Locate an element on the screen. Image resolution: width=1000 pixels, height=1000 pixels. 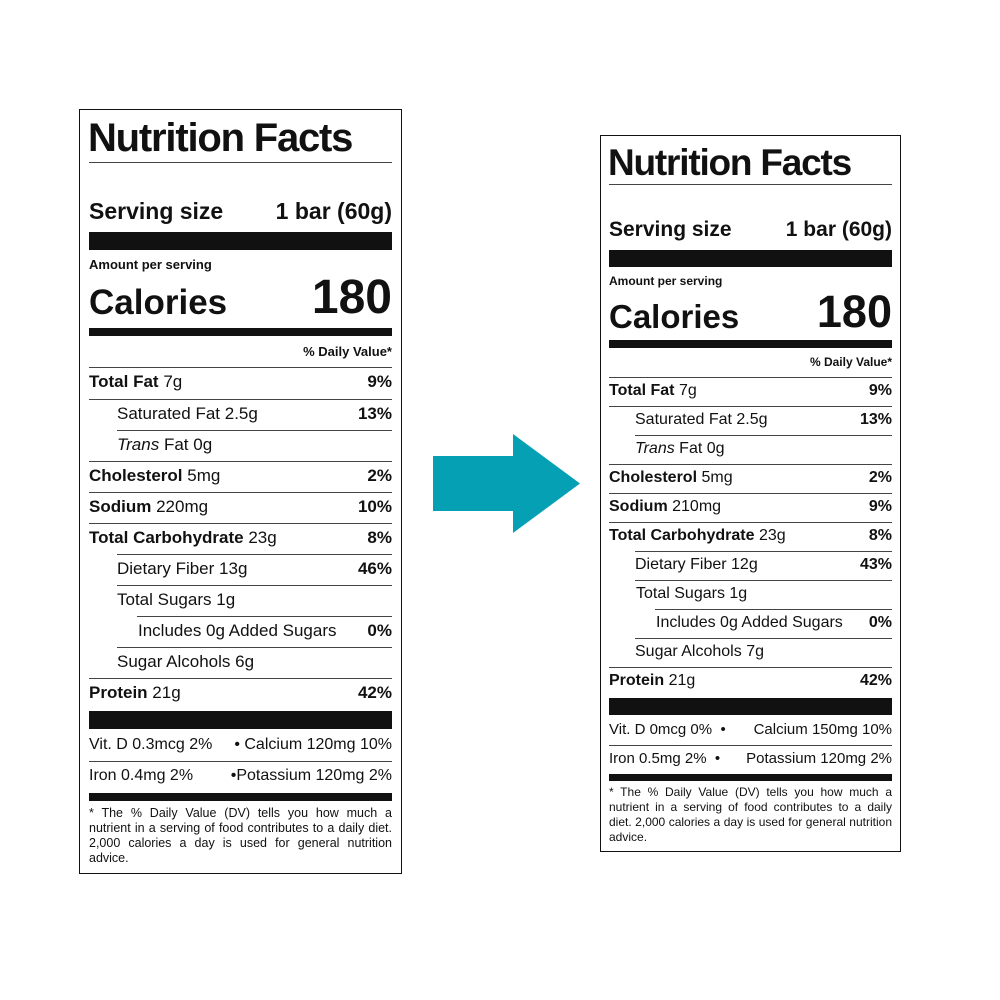
vitamin-row-2: Iron 0.4mg 2% •Potassium 120mg 2% is located at coordinates (240, 775).